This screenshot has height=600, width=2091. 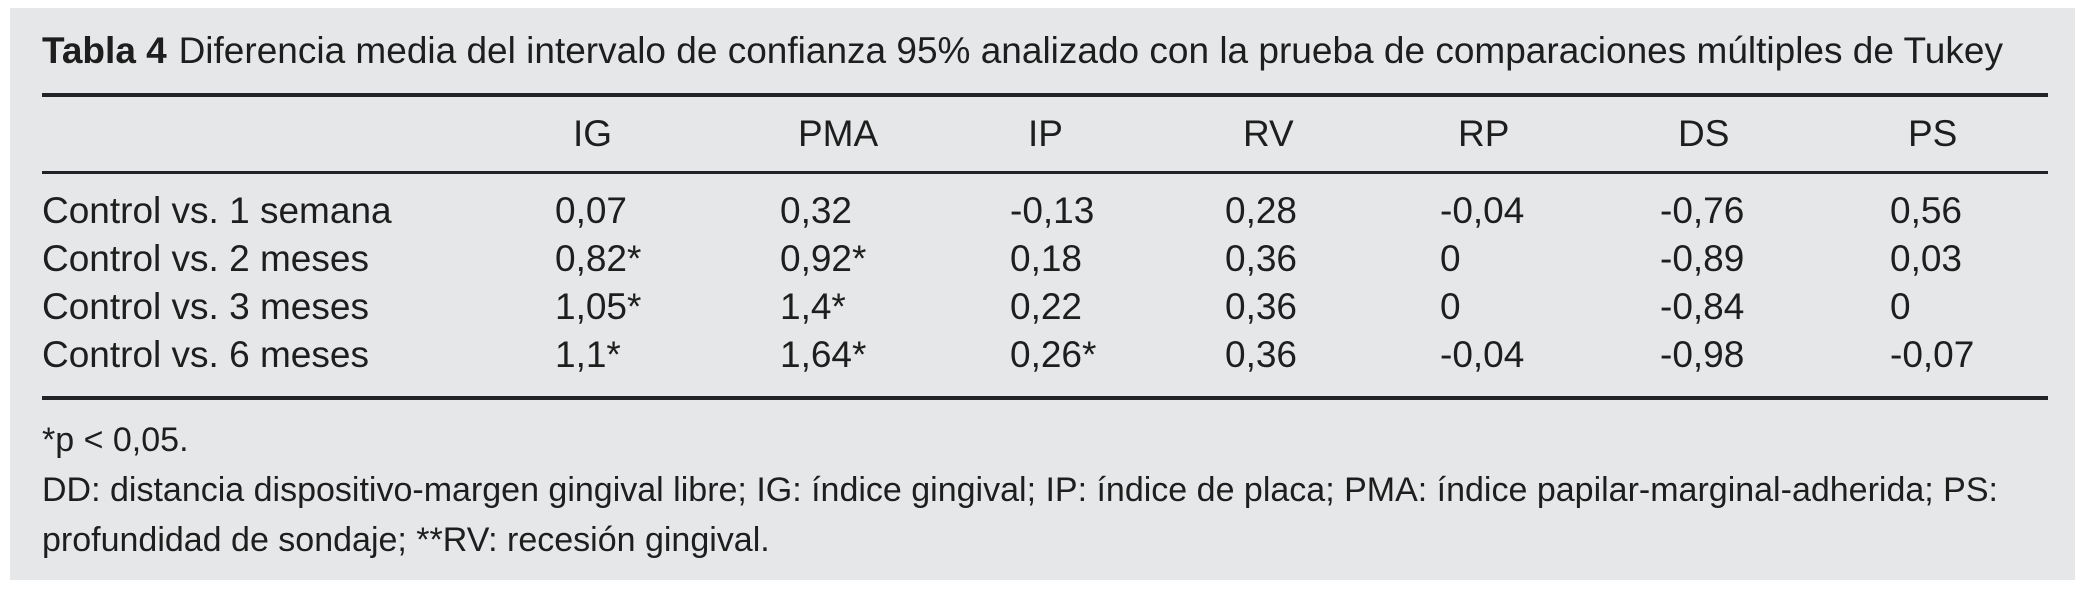 What do you see at coordinates (813, 306) in the screenshot?
I see `cell-value: 1,4*` at bounding box center [813, 306].